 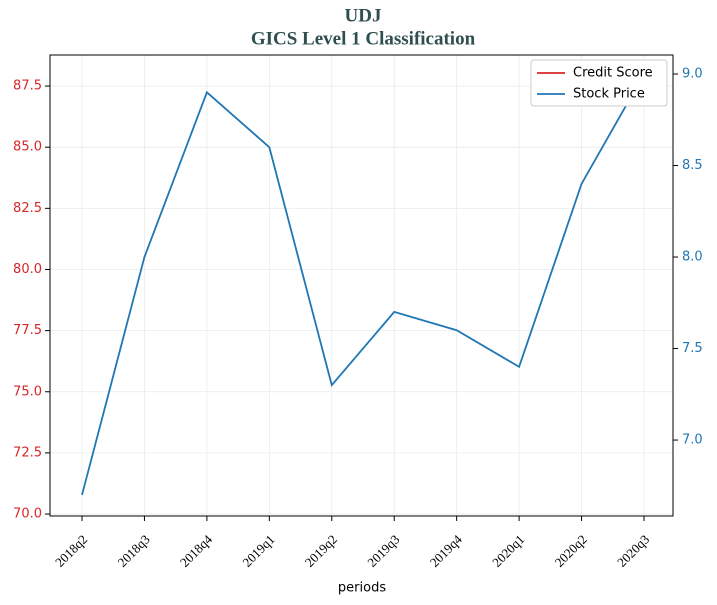 What do you see at coordinates (613, 73) in the screenshot?
I see `legend-label: Credit Score` at bounding box center [613, 73].